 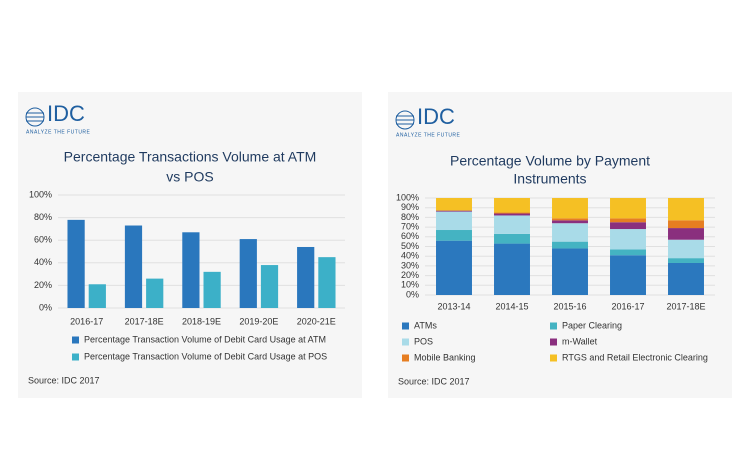 What do you see at coordinates (423, 341) in the screenshot?
I see `legend-label: POS` at bounding box center [423, 341].